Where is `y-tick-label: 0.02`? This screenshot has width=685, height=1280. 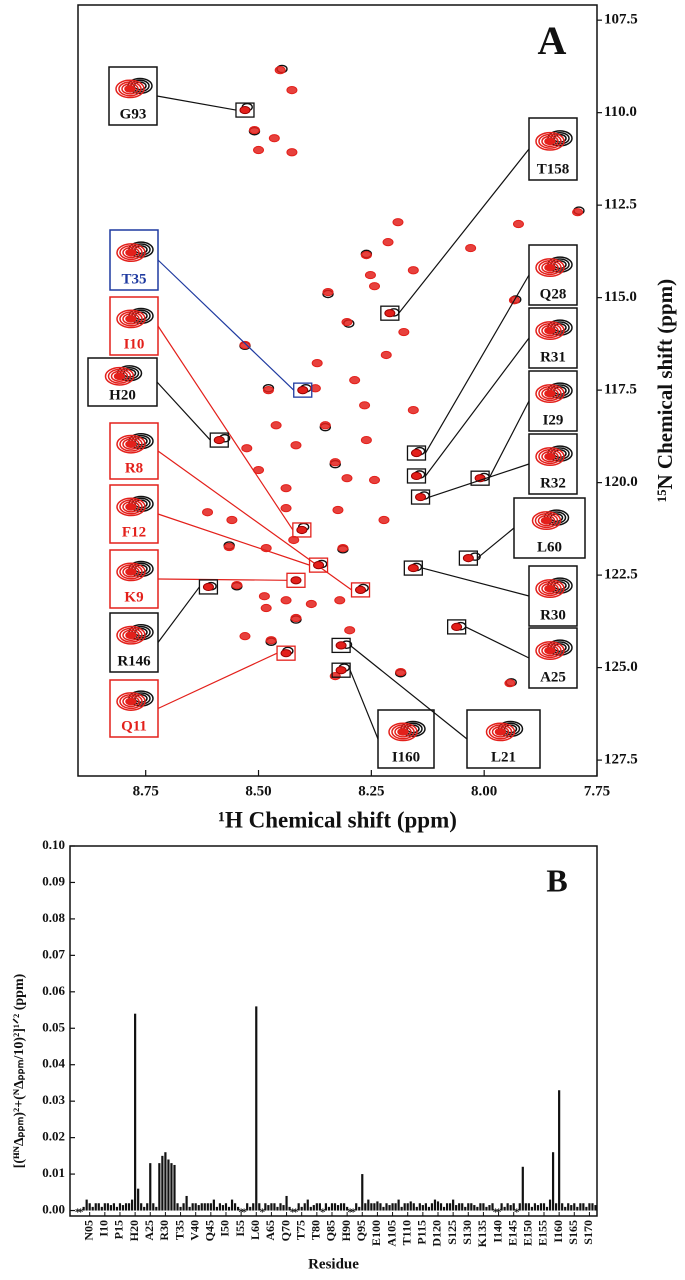 y-tick-label: 0.02 is located at coordinates (53, 1136).